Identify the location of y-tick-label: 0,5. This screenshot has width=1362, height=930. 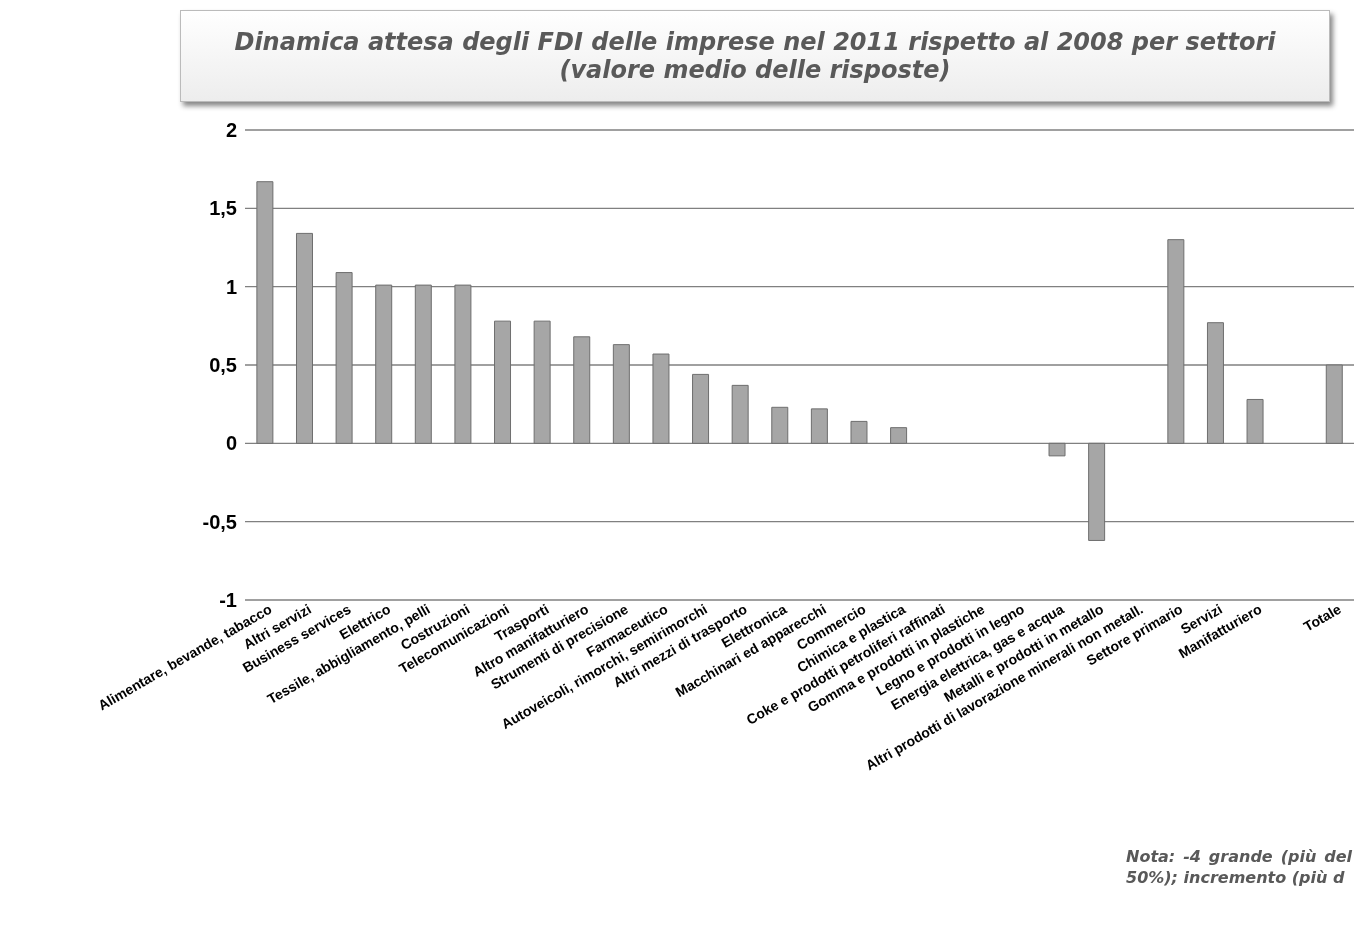
(223, 365).